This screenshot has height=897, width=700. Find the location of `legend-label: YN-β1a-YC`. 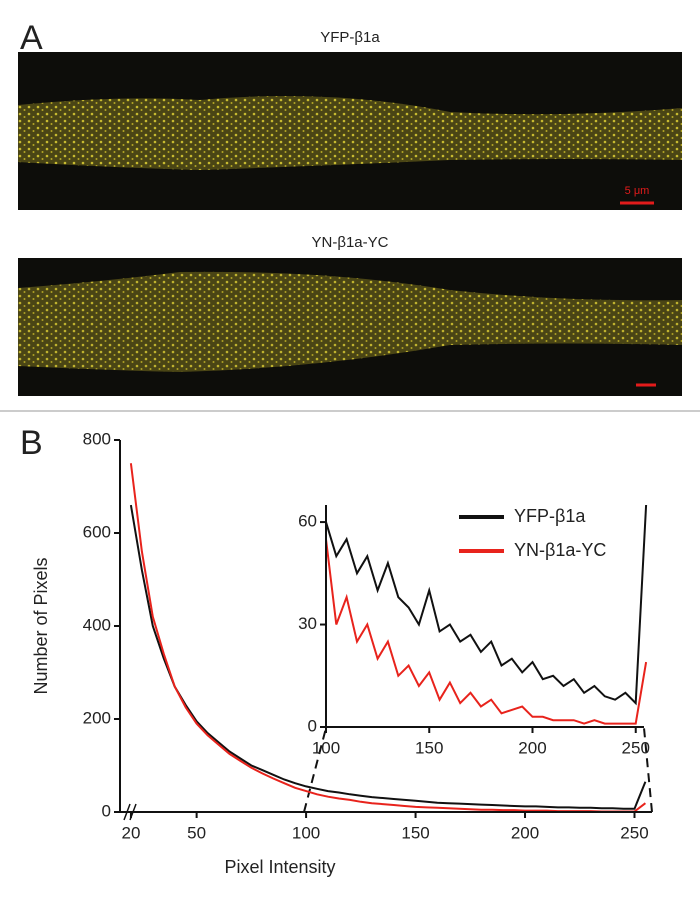

legend-label: YN-β1a-YC is located at coordinates (560, 550).